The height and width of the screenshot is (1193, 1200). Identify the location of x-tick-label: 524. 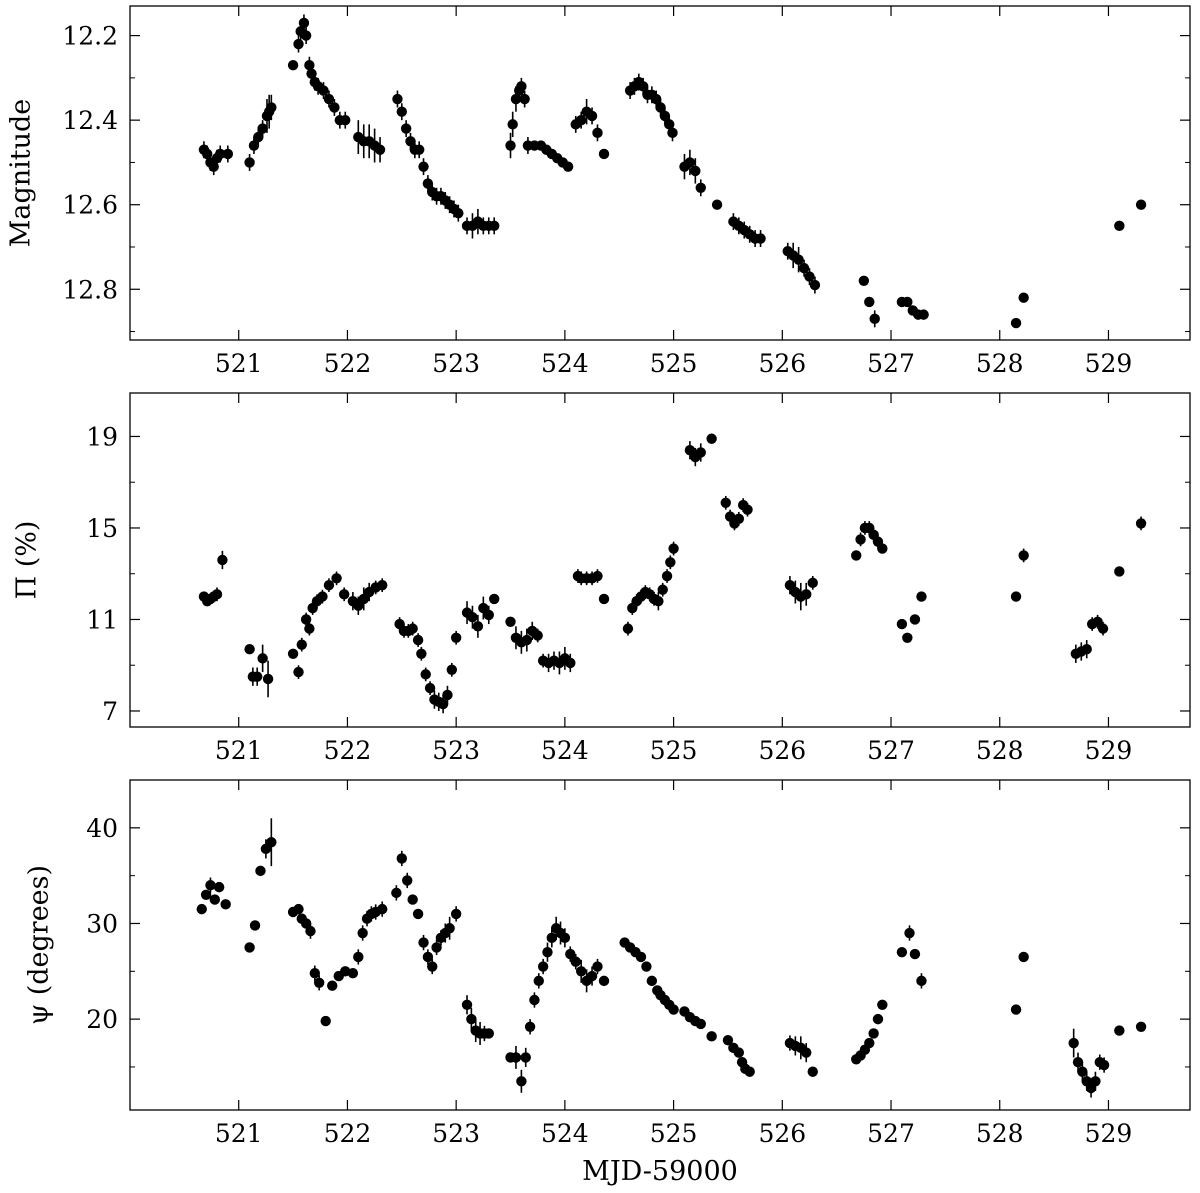
(565, 1133).